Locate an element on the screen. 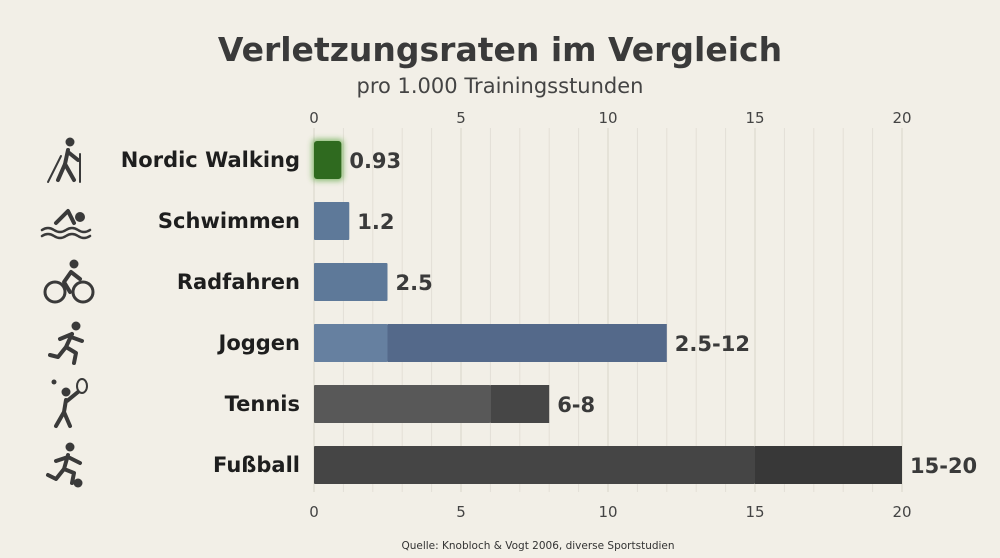  category-label: Joggen is located at coordinates (259, 343).